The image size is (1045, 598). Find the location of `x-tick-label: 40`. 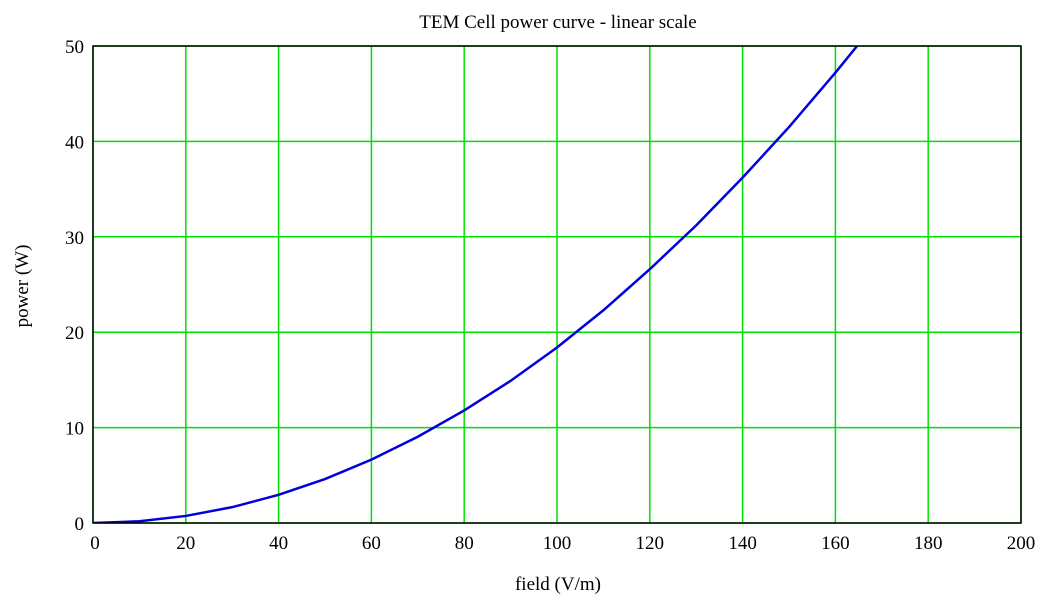

x-tick-label: 40 is located at coordinates (278, 543).